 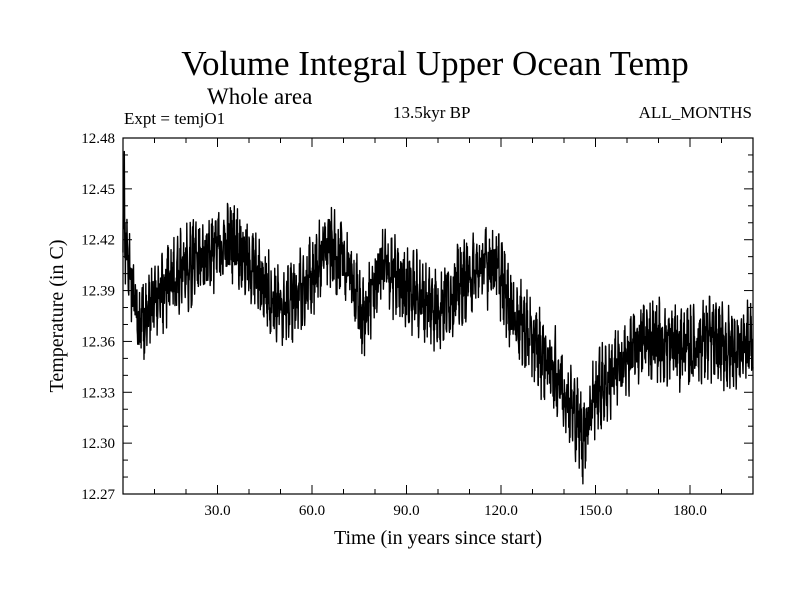 I want to click on y-tick-label: 12.27, so click(x=98, y=495).